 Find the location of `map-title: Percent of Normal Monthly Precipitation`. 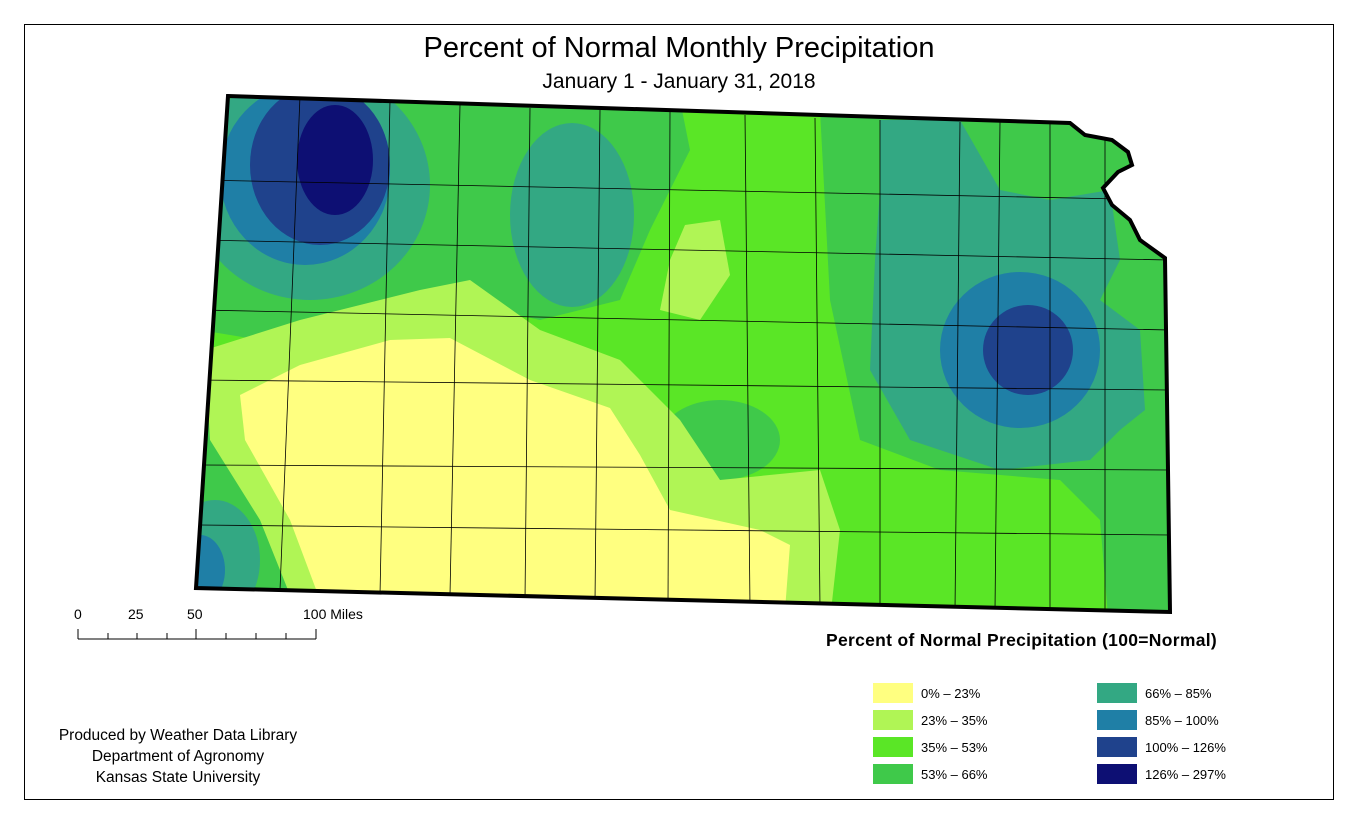

map-title: Percent of Normal Monthly Precipitation is located at coordinates (679, 48).